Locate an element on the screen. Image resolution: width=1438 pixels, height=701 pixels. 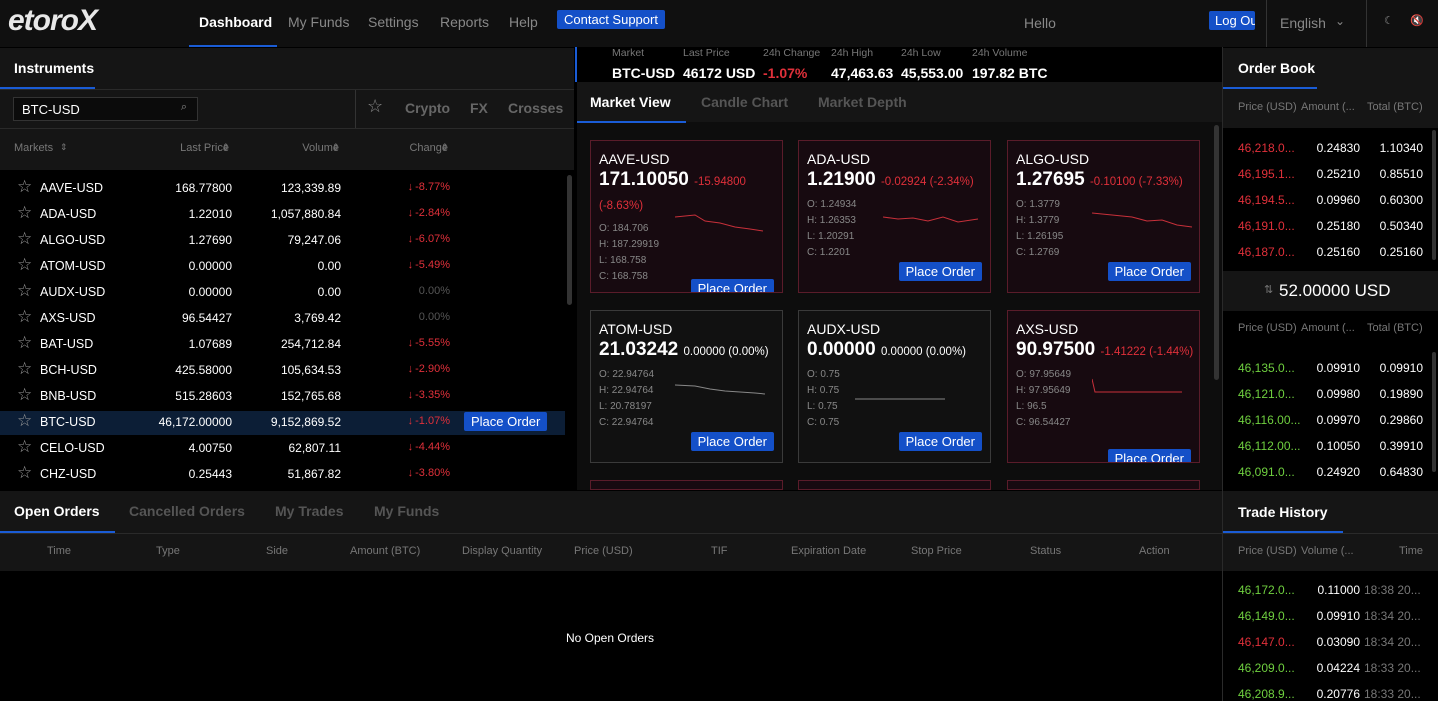
market-tab: Market View is located at coordinates (630, 102).